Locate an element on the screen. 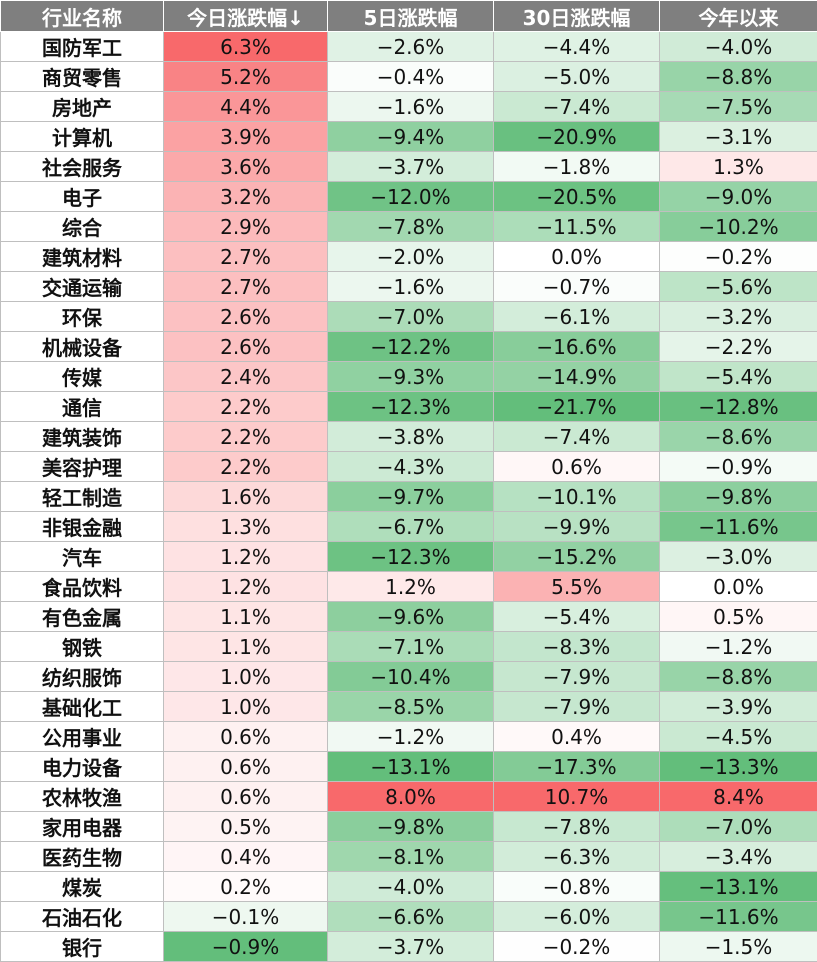 This screenshot has height=962, width=817. industry-name-cell: 通信 is located at coordinates (82, 407).